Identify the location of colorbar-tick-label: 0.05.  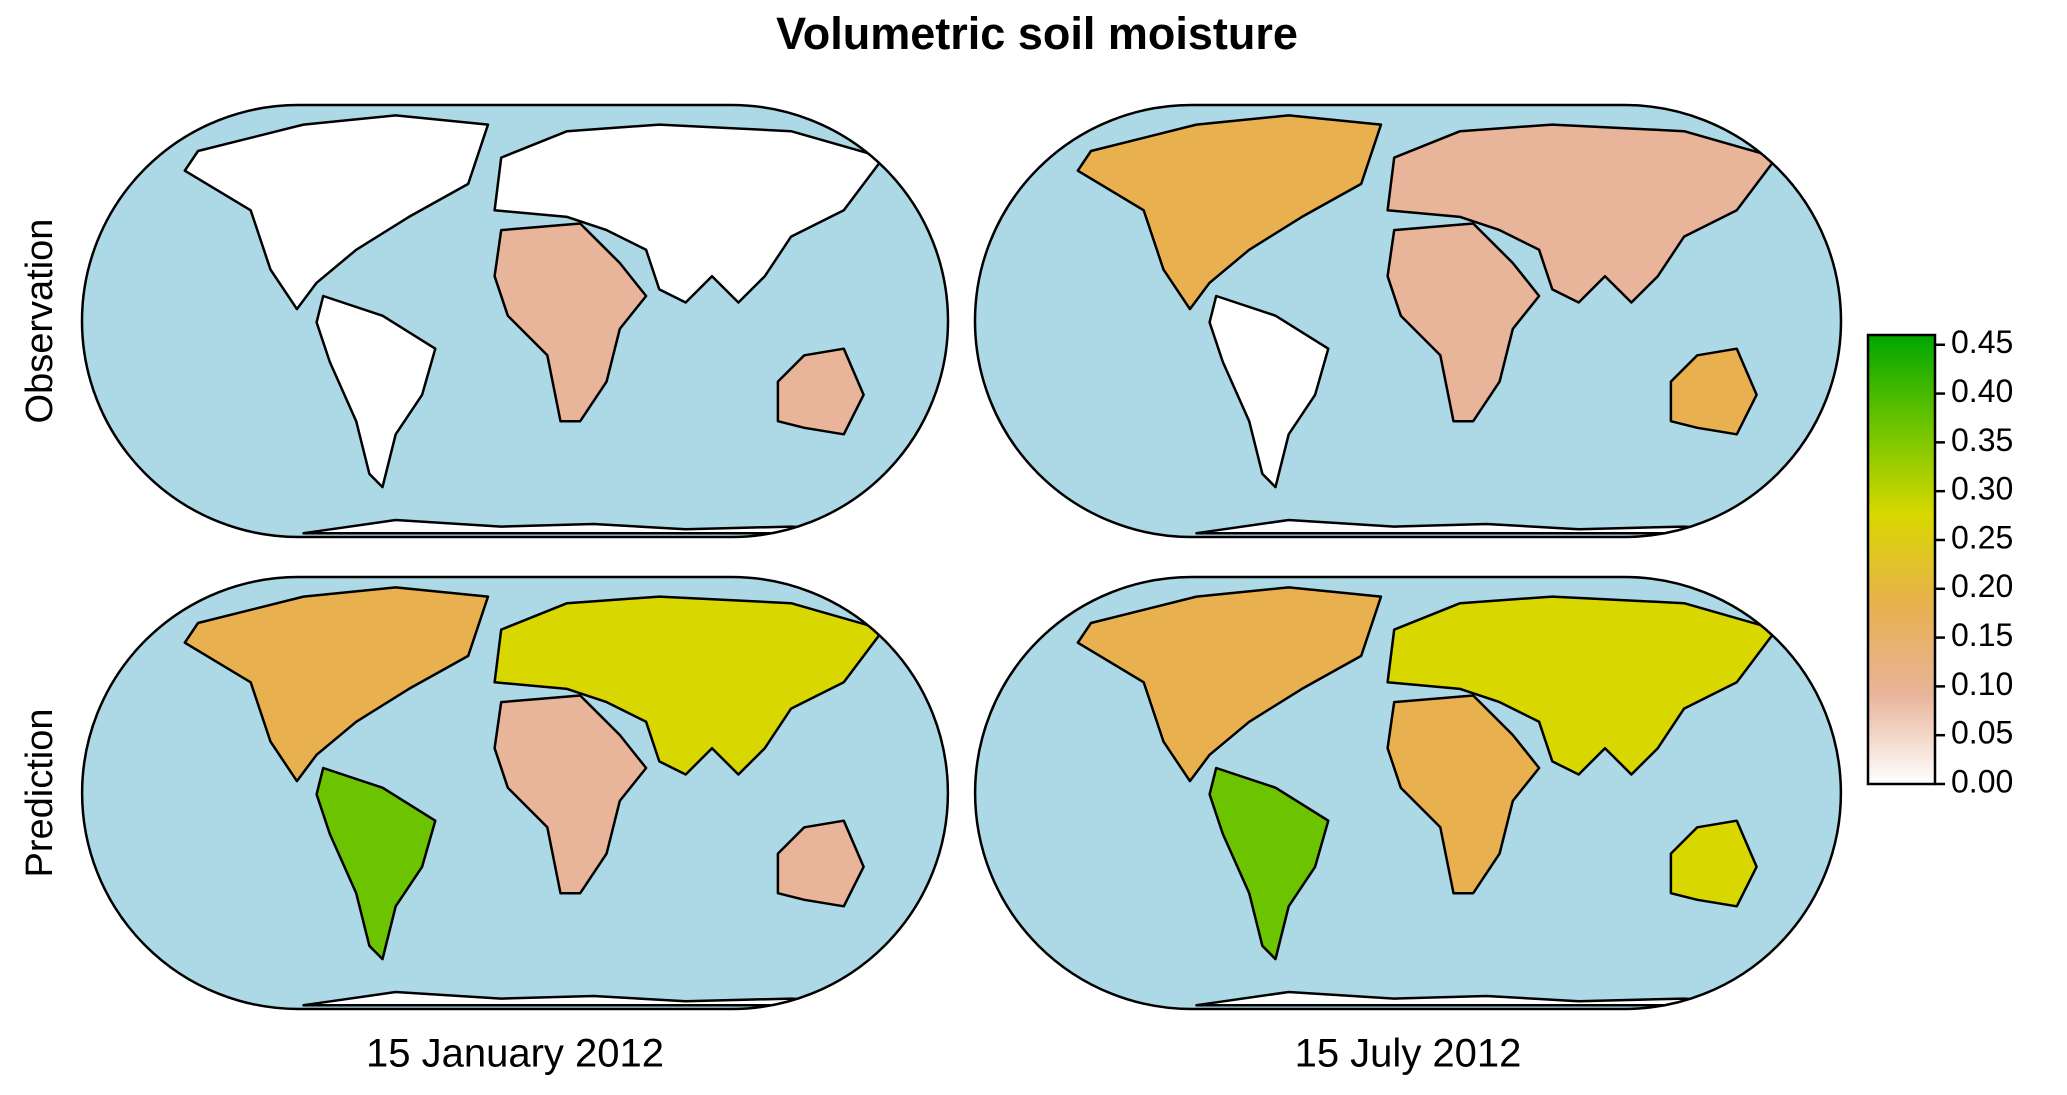
(1982, 733).